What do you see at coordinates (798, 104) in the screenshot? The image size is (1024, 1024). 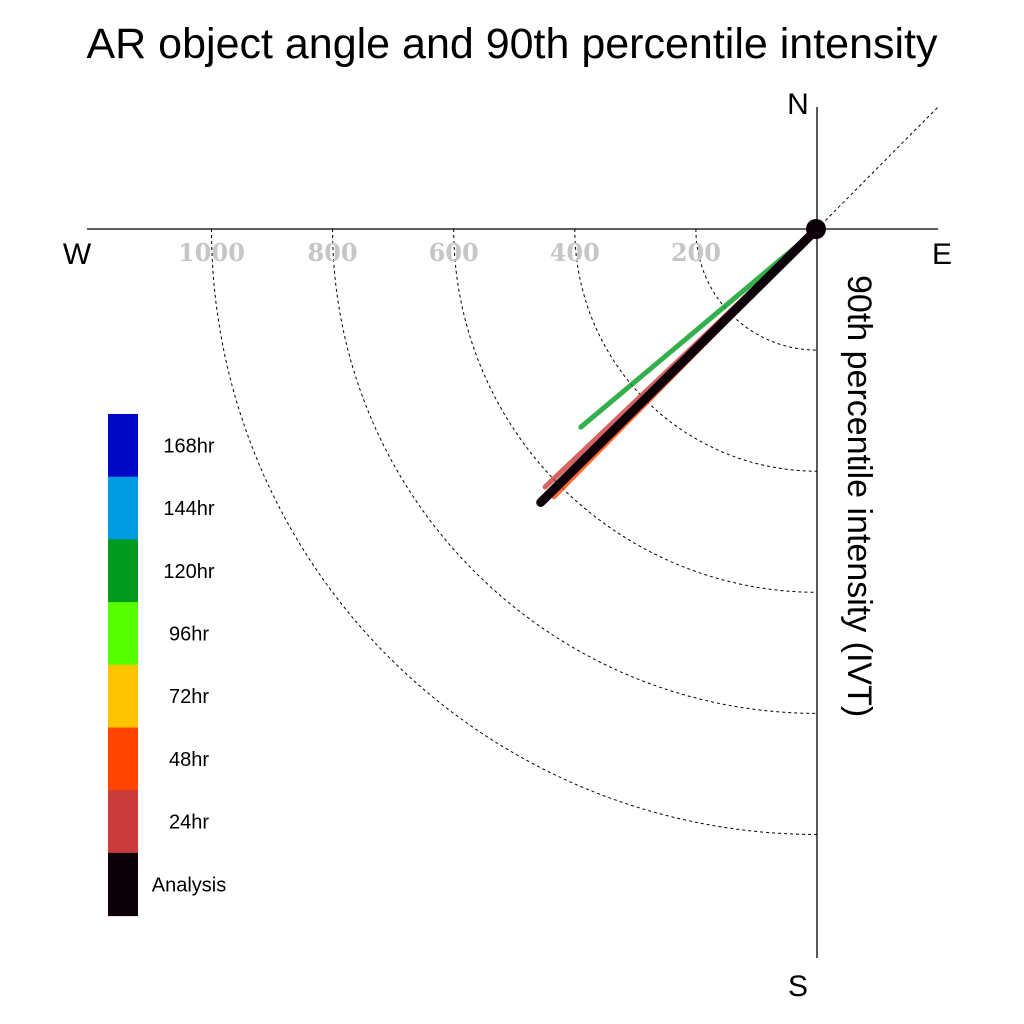 I see `compass-north: N` at bounding box center [798, 104].